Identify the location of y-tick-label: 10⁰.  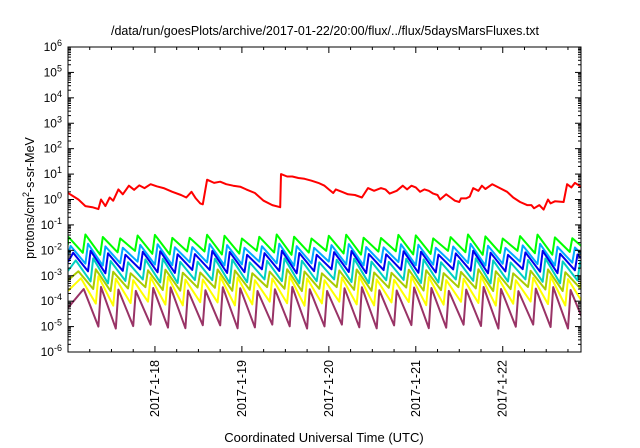
(53, 199).